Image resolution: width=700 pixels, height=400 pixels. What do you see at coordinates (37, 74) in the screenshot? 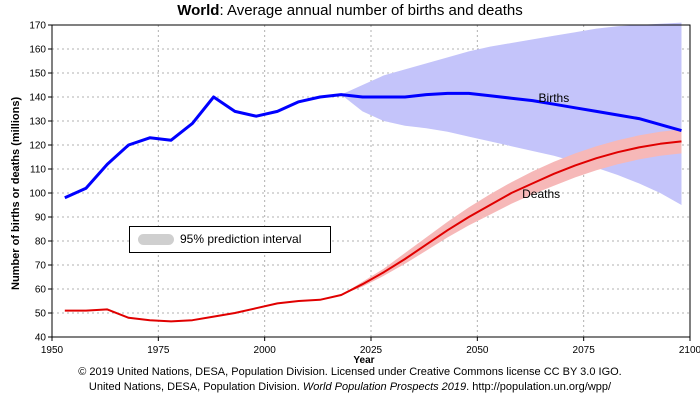
I see `y-tick-label: 150` at bounding box center [37, 74].